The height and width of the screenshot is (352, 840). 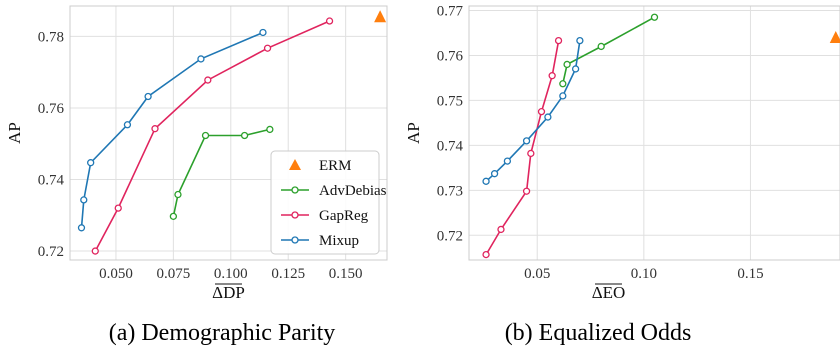 I want to click on legend-entry-advdebias: AdvDebias, so click(x=334, y=191).